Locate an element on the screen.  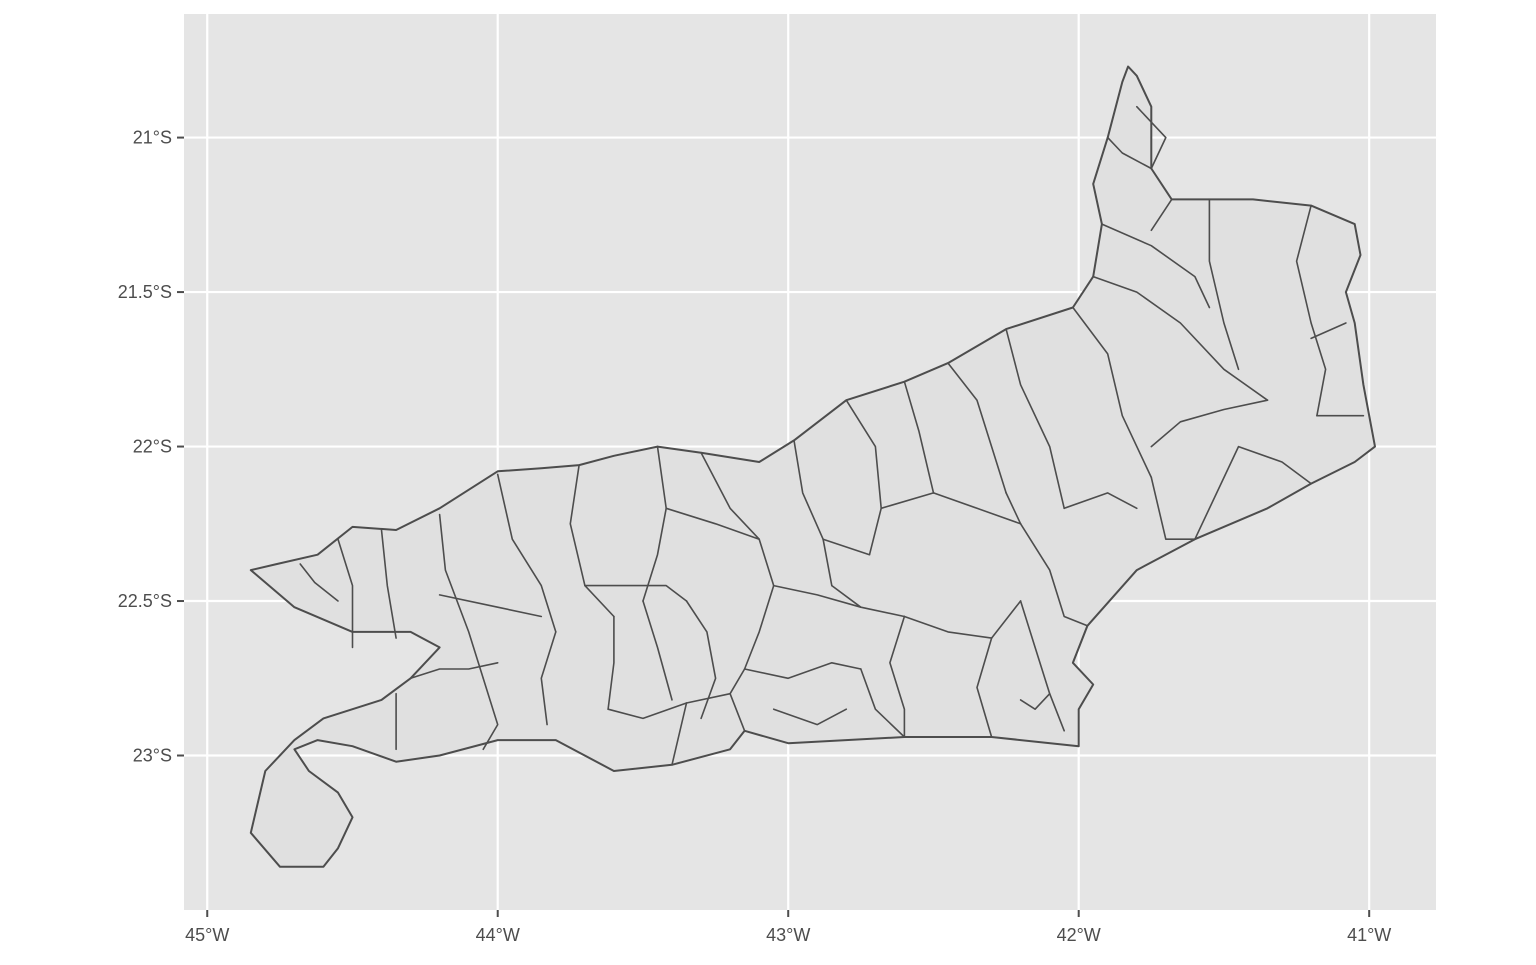
x-tick-label: 44°W is located at coordinates (498, 935).